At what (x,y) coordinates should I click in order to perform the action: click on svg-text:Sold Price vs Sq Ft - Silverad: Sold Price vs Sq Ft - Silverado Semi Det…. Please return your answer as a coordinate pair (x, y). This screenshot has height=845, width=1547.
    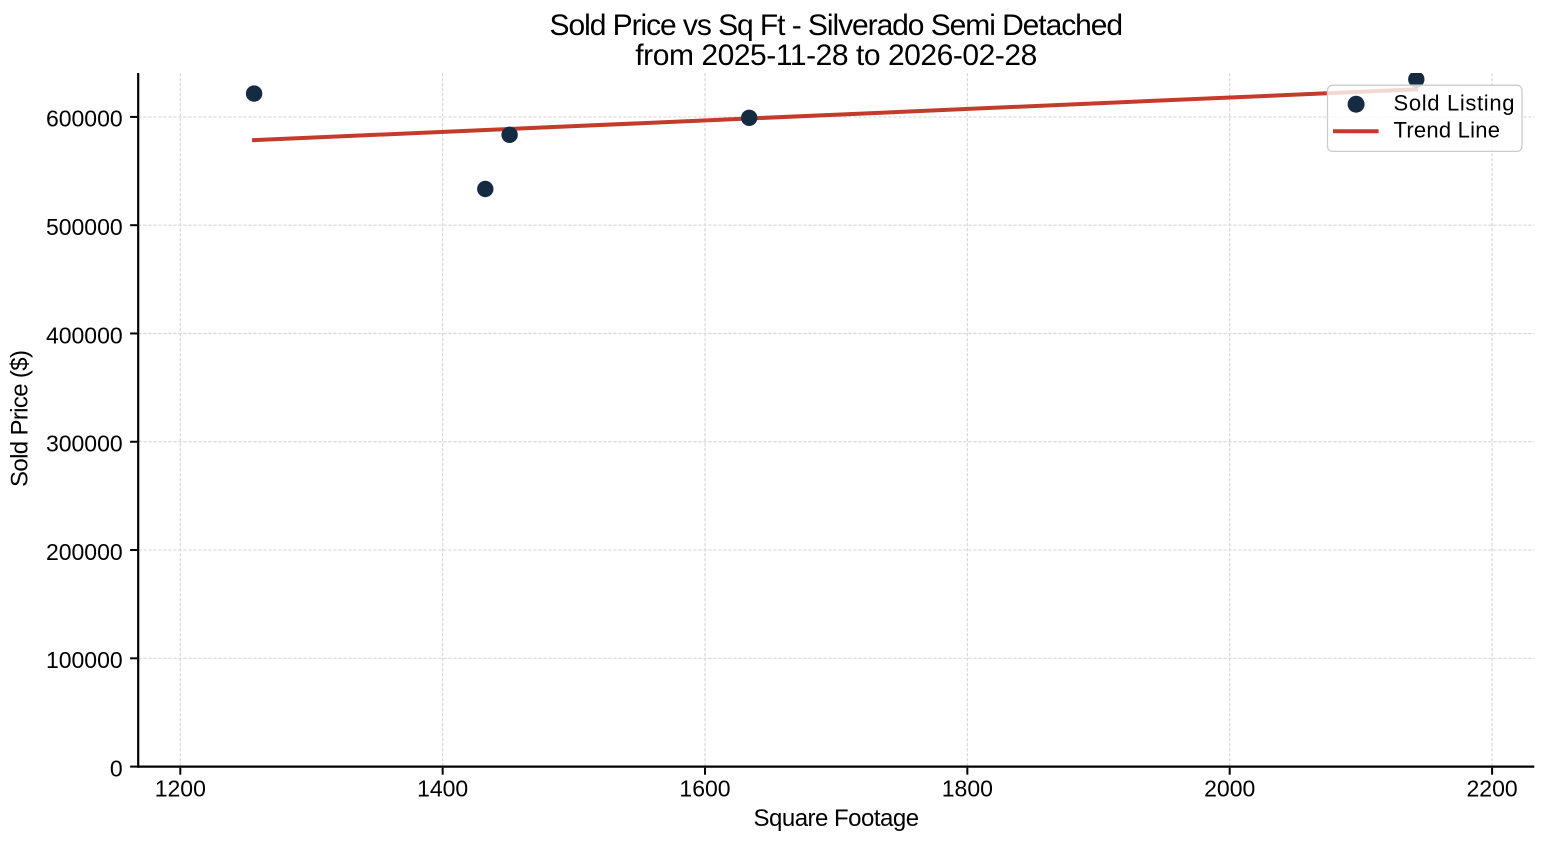
    Looking at the image, I should click on (837, 25).